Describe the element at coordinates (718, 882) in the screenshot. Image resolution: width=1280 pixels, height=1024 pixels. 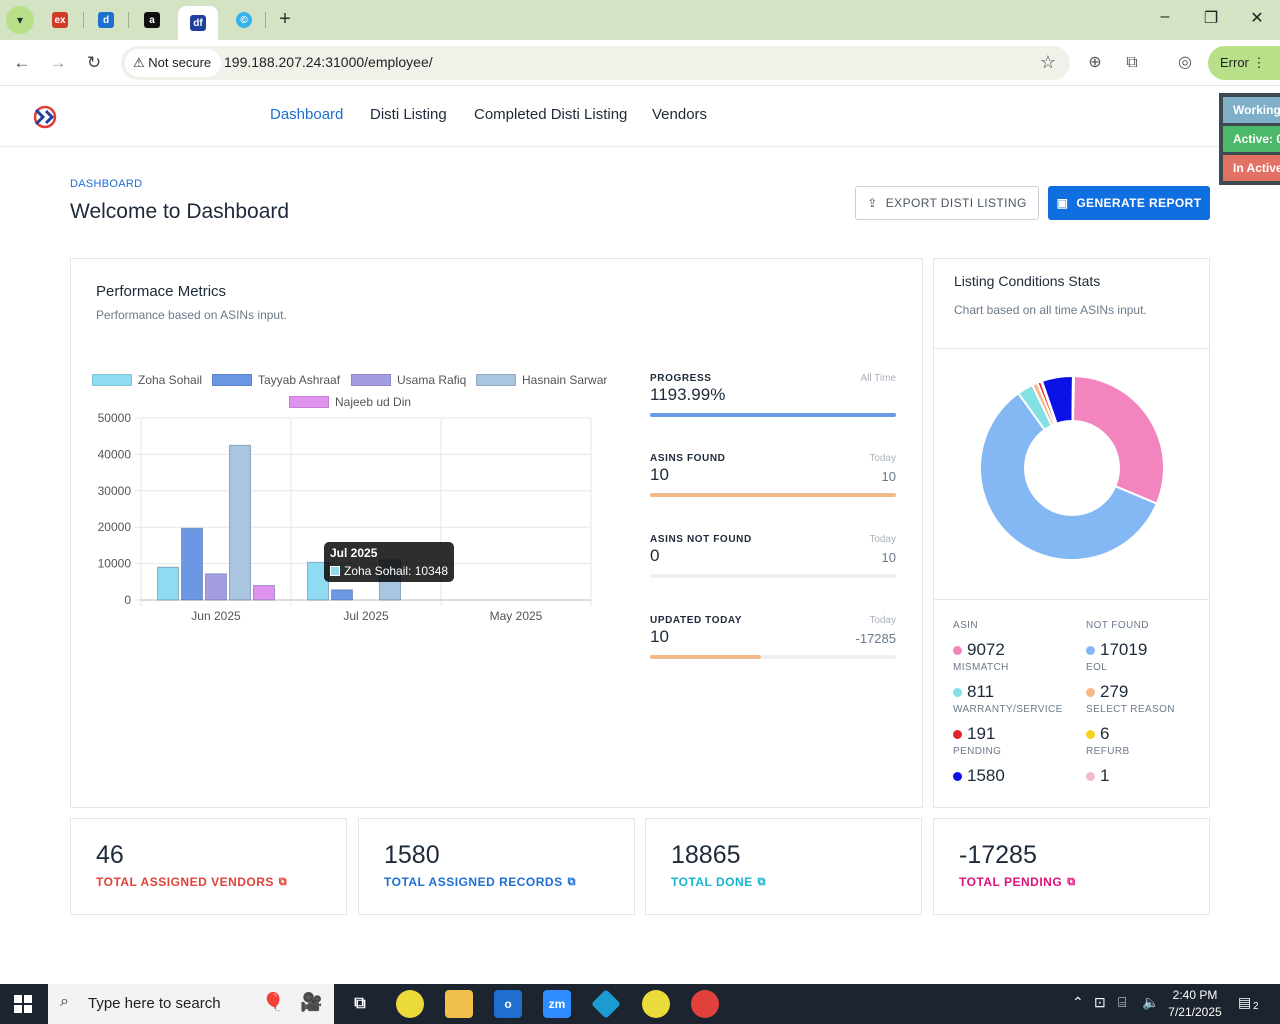
I see `kpi-link: TOTAL DONE ⧉` at that location.